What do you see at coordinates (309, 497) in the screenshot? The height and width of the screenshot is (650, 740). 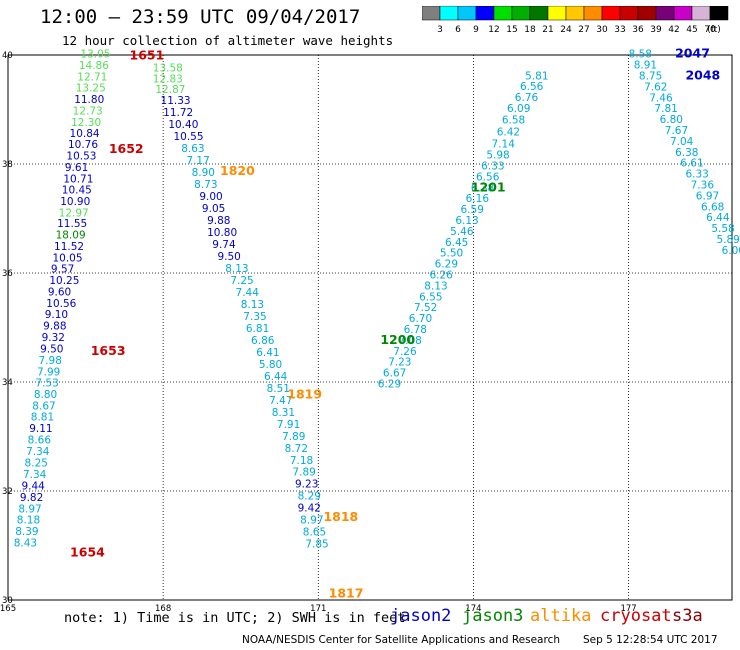 I see `wave-height-value: 8.29` at bounding box center [309, 497].